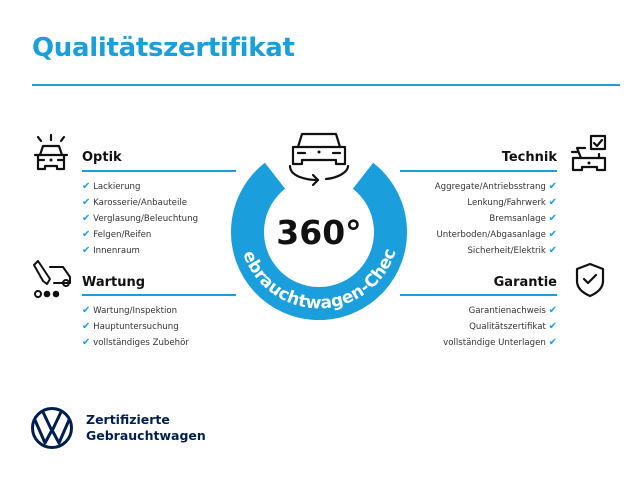 This screenshot has width=640, height=480. What do you see at coordinates (513, 326) in the screenshot?
I see `list-item: Qualitätszertifikat ✔` at bounding box center [513, 326].